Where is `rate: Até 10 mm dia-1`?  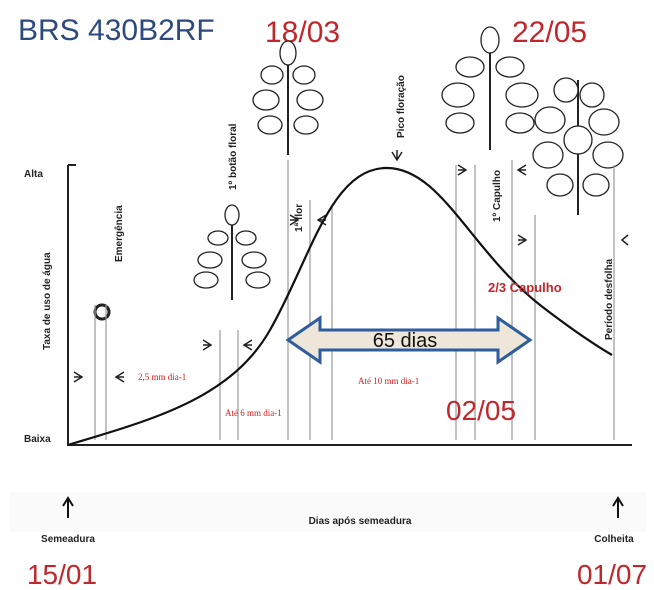 rate: Até 10 mm dia-1 is located at coordinates (388, 381).